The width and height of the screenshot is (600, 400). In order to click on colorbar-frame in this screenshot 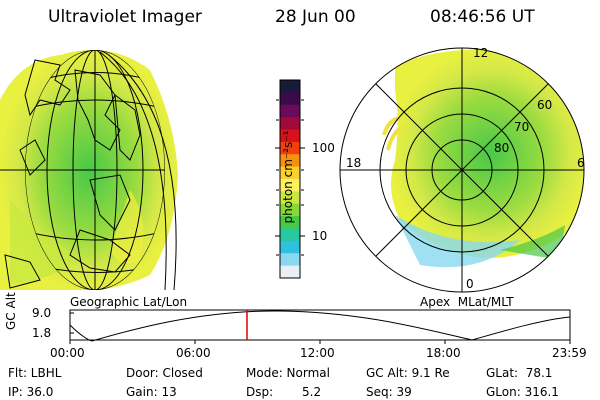, I will do `click(290, 179)`.